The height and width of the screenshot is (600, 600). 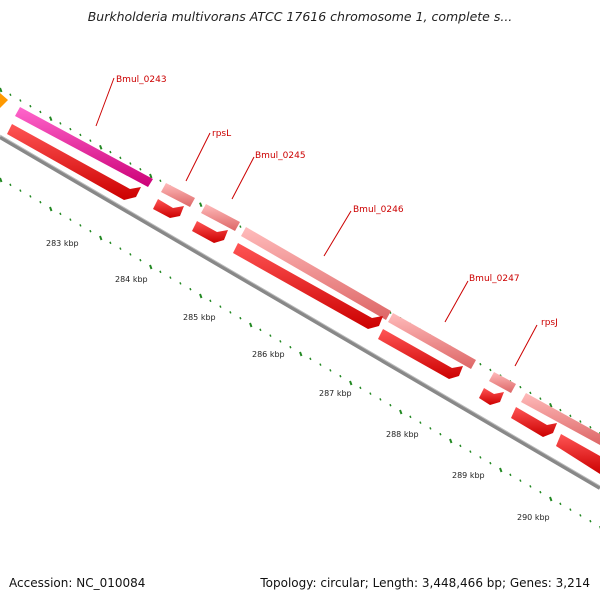 What do you see at coordinates (549, 323) in the screenshot?
I see `gene-label: rpsJ` at bounding box center [549, 323].